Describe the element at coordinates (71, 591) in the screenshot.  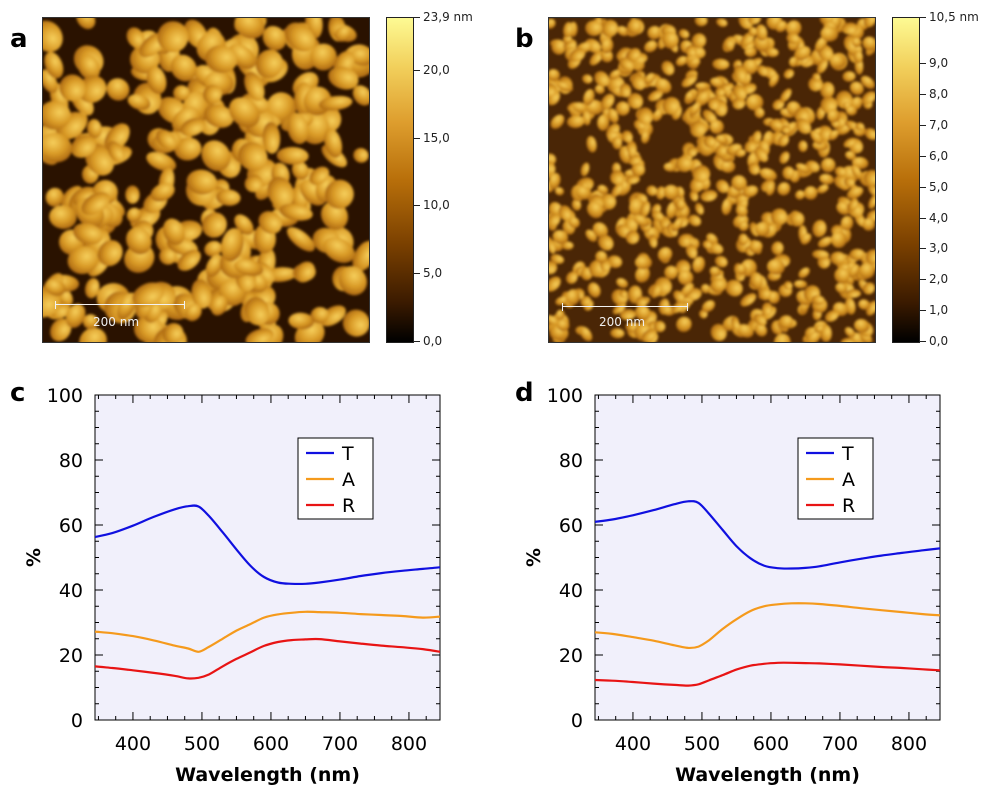
I see `y-tick-label-c: 40` at that location.